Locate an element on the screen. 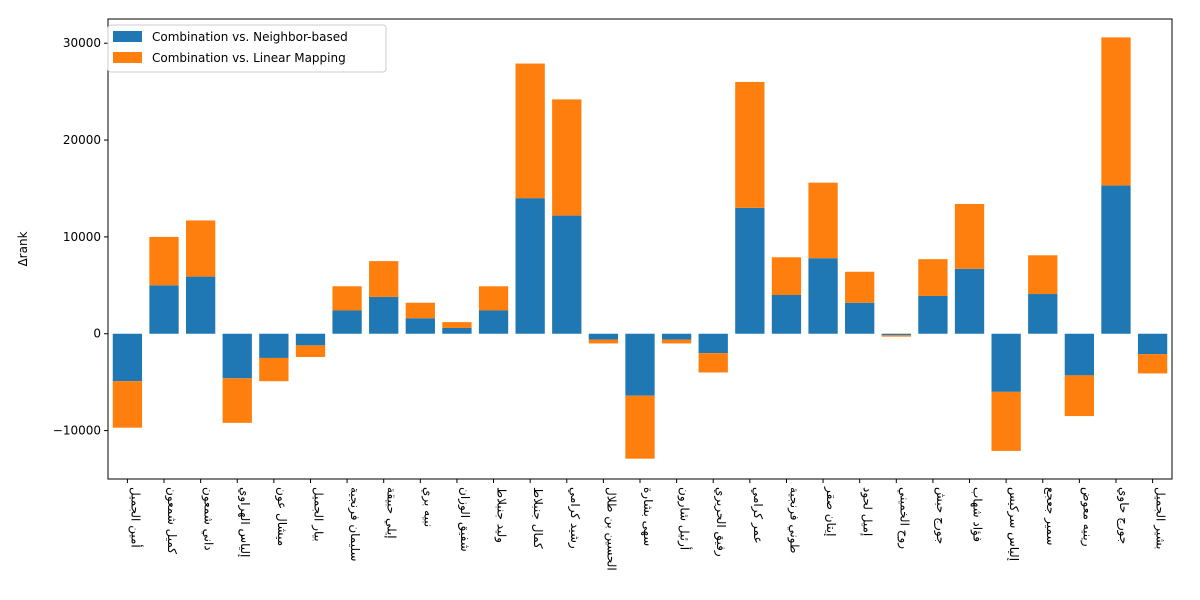  x-tick-label: إيلي حبيقة is located at coordinates (392, 513).